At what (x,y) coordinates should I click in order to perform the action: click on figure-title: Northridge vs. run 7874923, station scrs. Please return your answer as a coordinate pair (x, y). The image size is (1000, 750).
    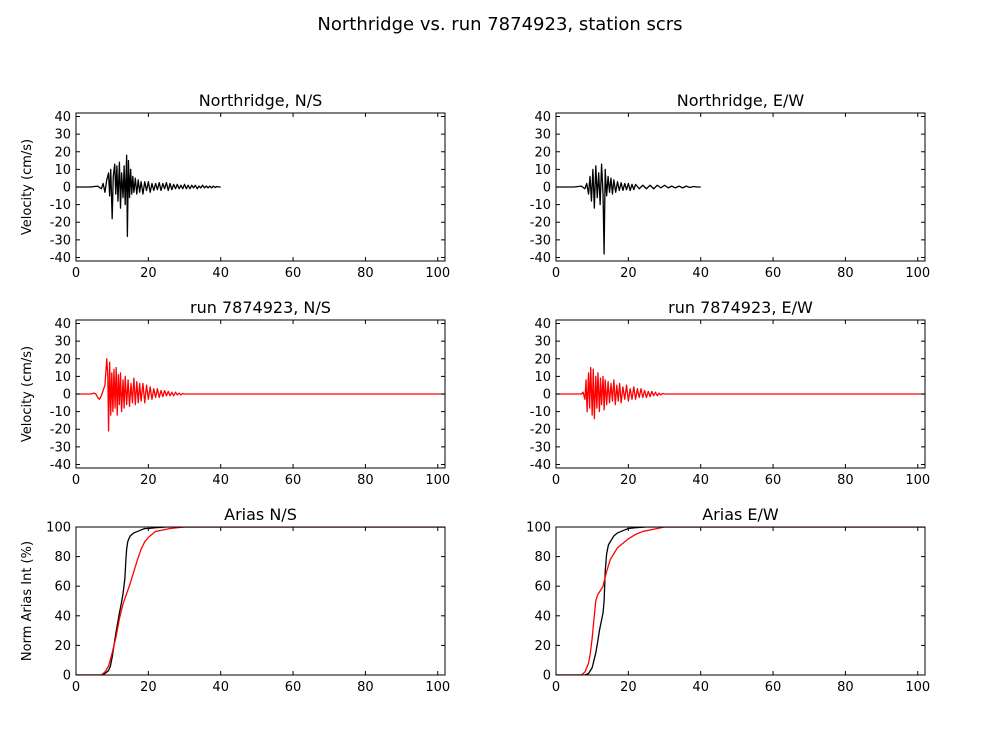
    Looking at the image, I should click on (499, 24).